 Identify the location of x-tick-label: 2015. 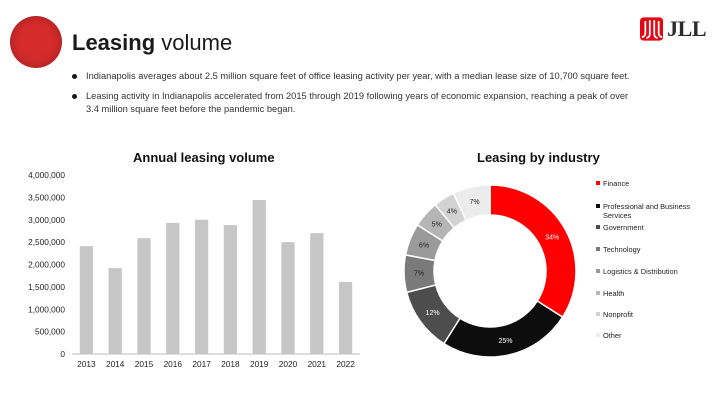
(144, 364).